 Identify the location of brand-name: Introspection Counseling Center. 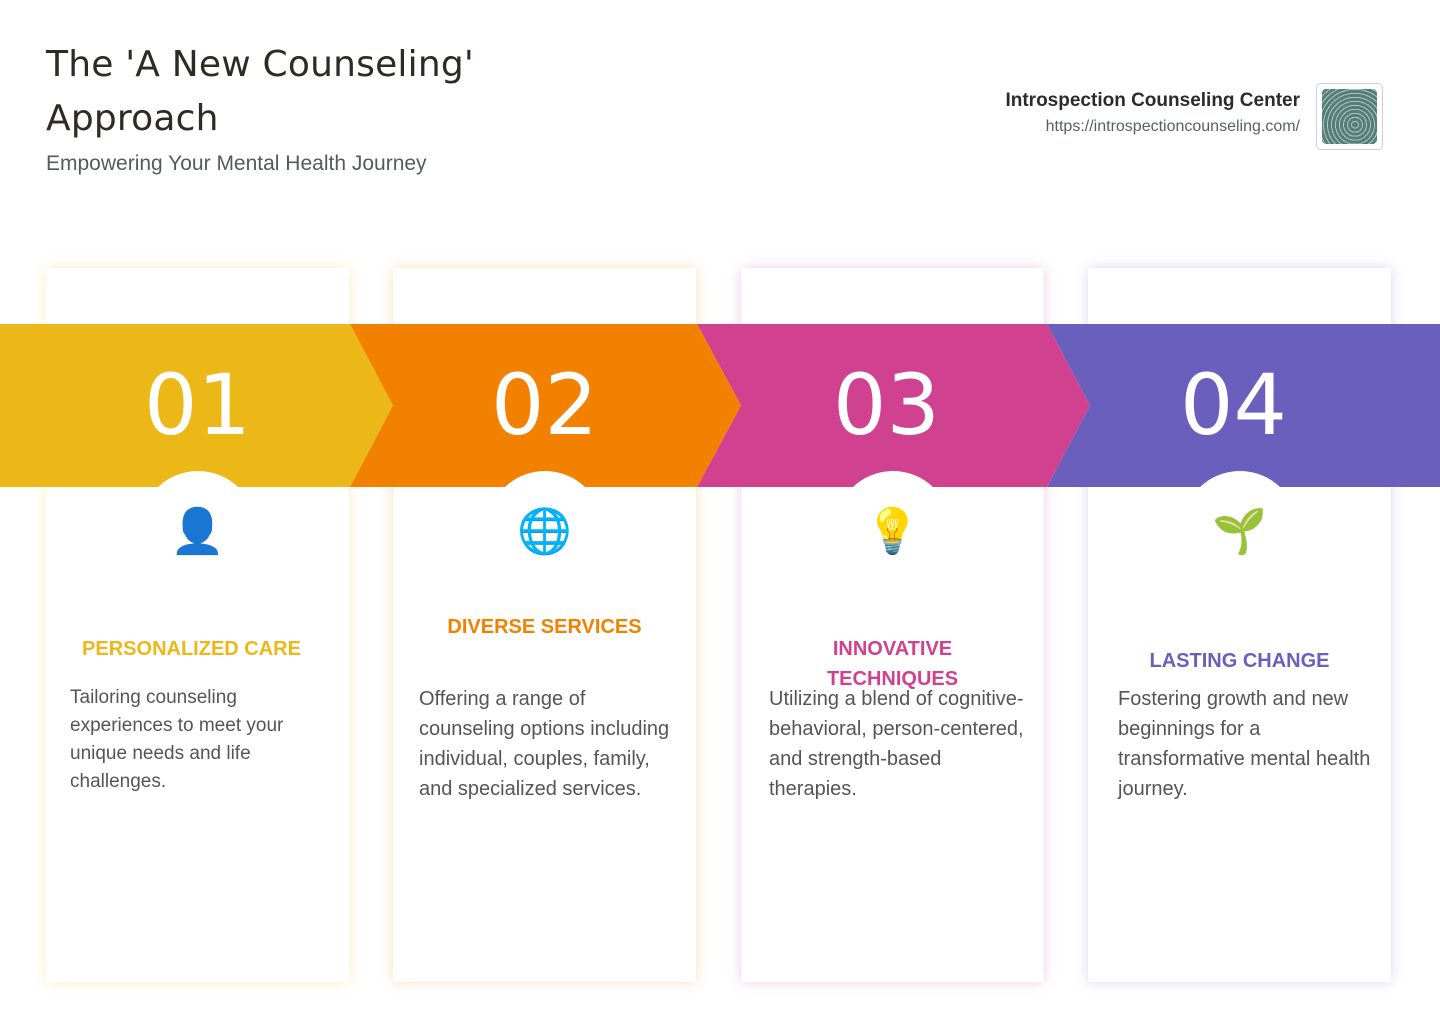
(1152, 100).